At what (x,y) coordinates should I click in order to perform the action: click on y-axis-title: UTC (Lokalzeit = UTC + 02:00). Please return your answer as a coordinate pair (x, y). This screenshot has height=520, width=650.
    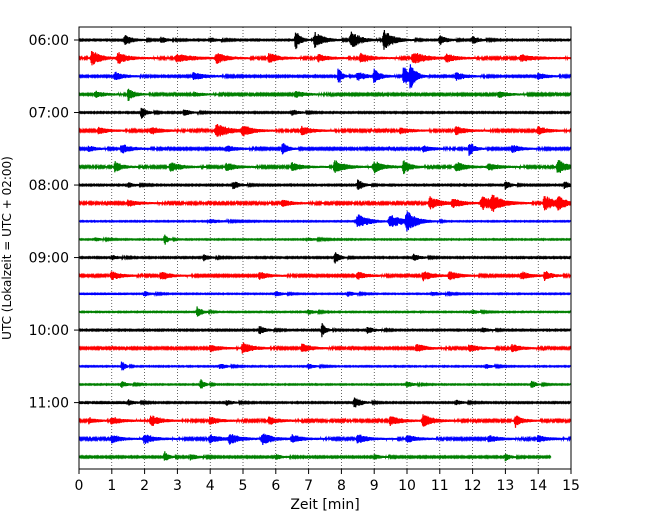
    Looking at the image, I should click on (7, 248).